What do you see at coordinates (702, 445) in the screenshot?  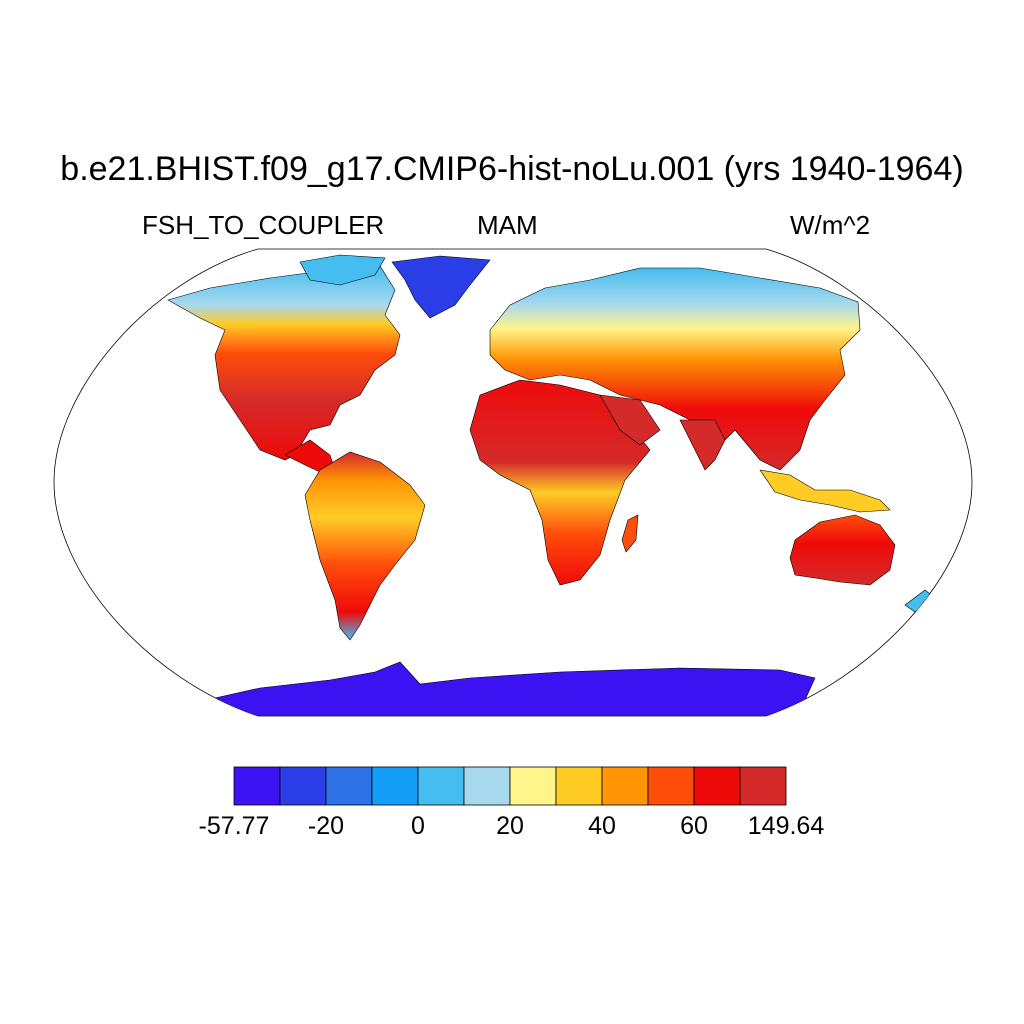 I see `india` at bounding box center [702, 445].